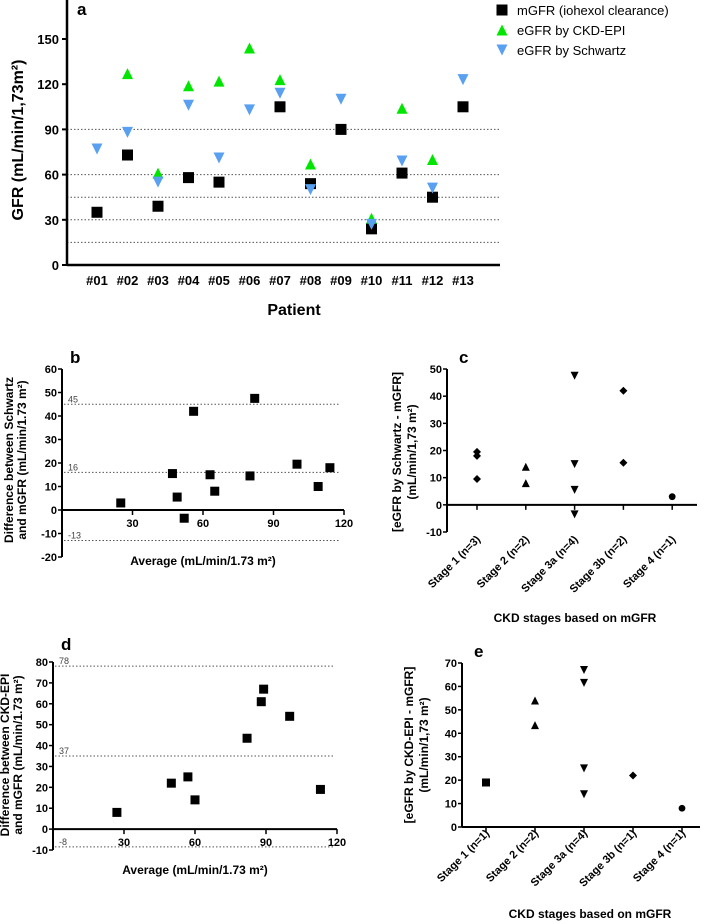 The height and width of the screenshot is (924, 708). Describe the element at coordinates (128, 280) in the screenshot. I see `x-tick-label: #02` at that location.